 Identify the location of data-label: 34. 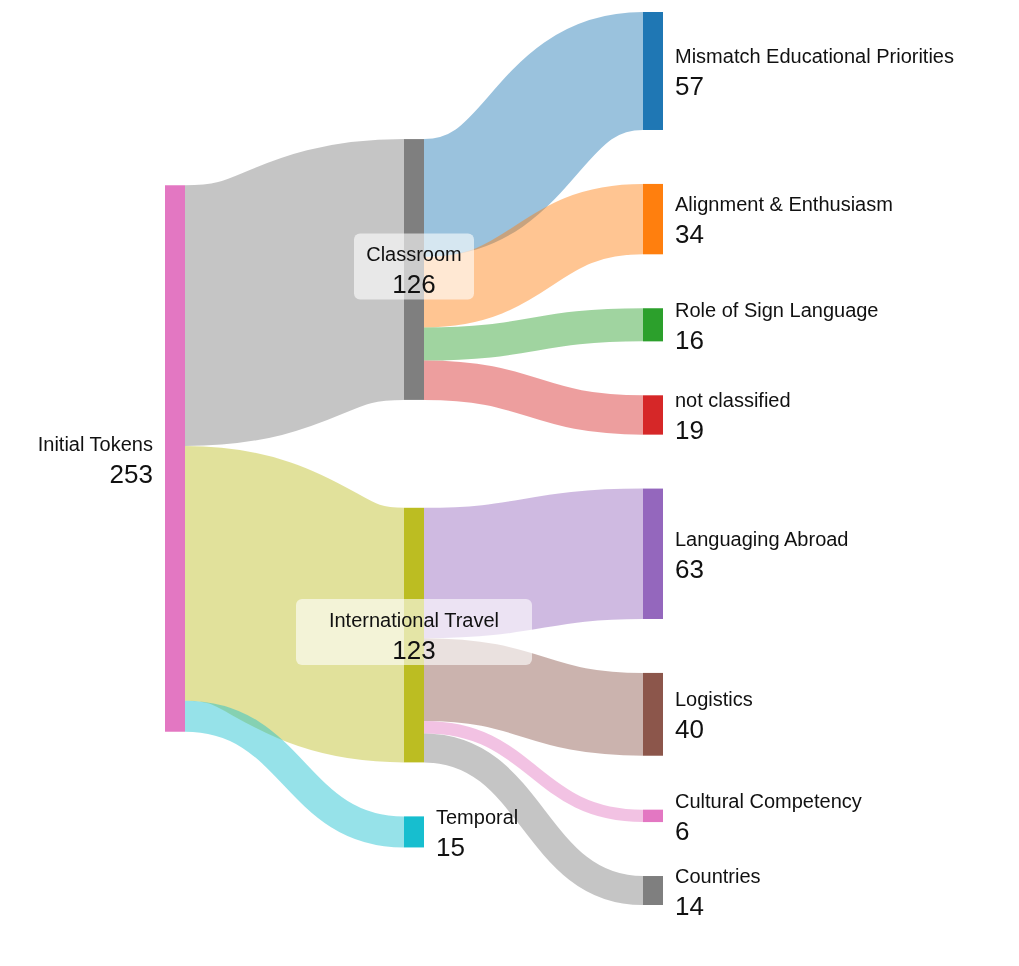
(689, 234).